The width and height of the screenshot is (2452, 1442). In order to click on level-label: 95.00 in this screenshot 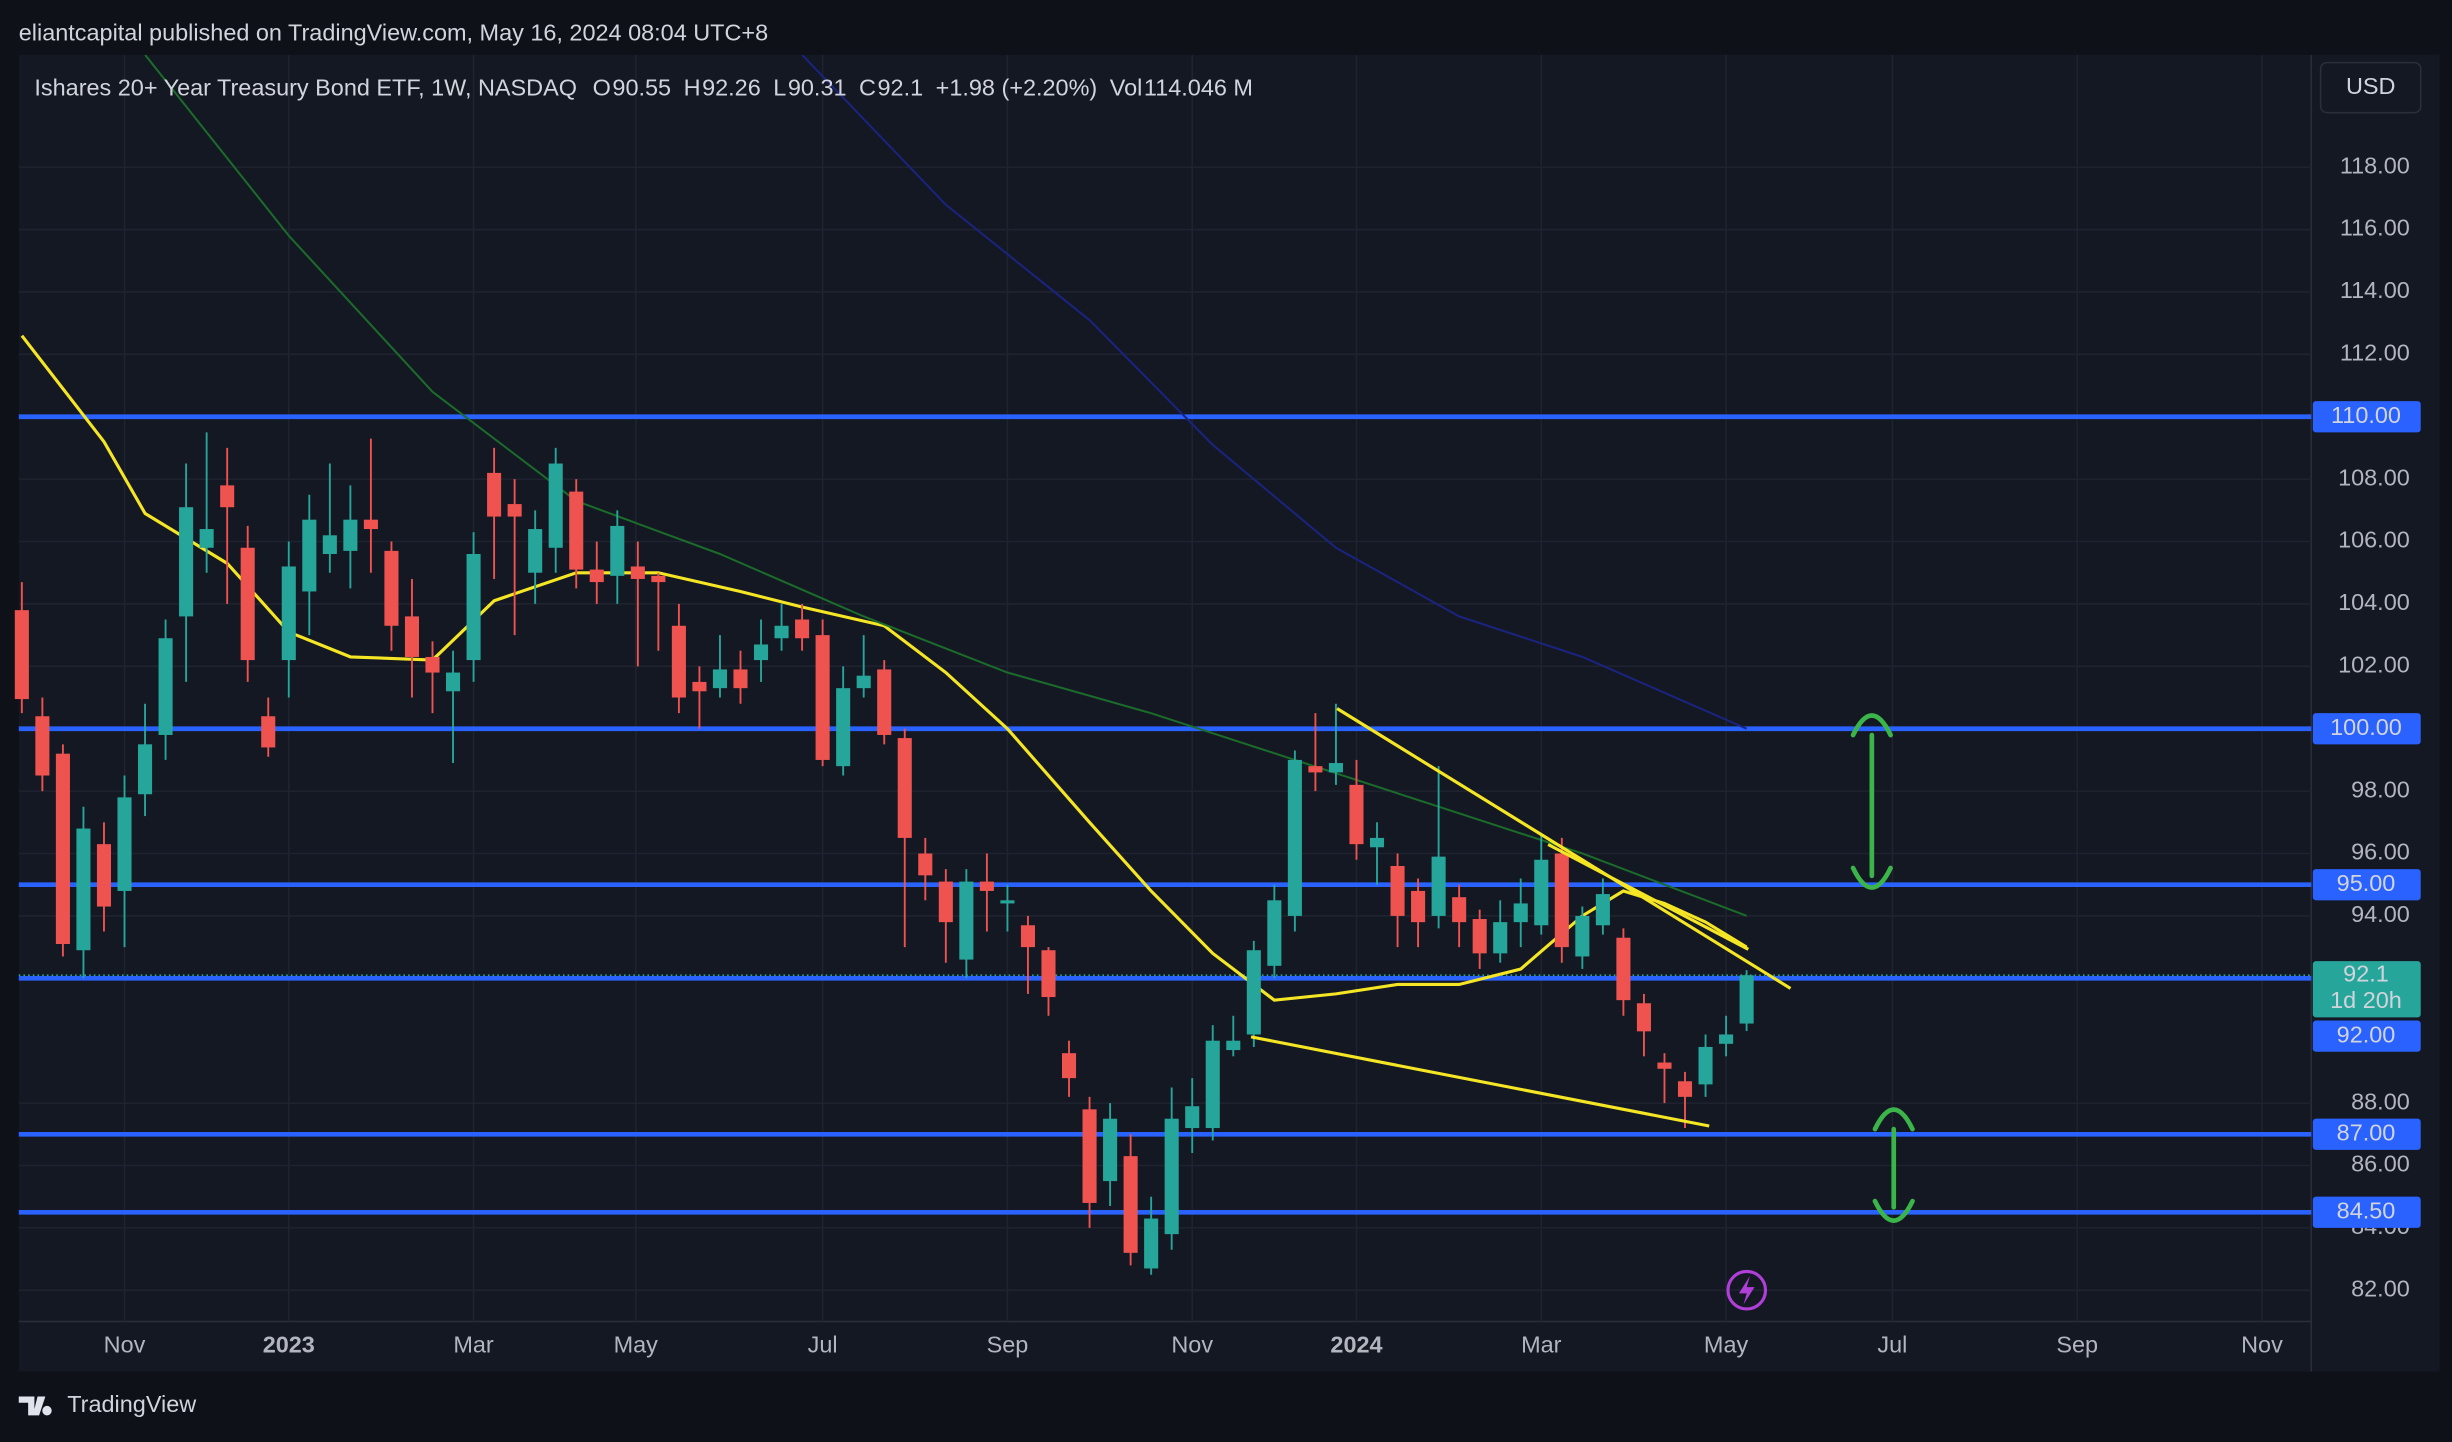, I will do `click(2366, 883)`.